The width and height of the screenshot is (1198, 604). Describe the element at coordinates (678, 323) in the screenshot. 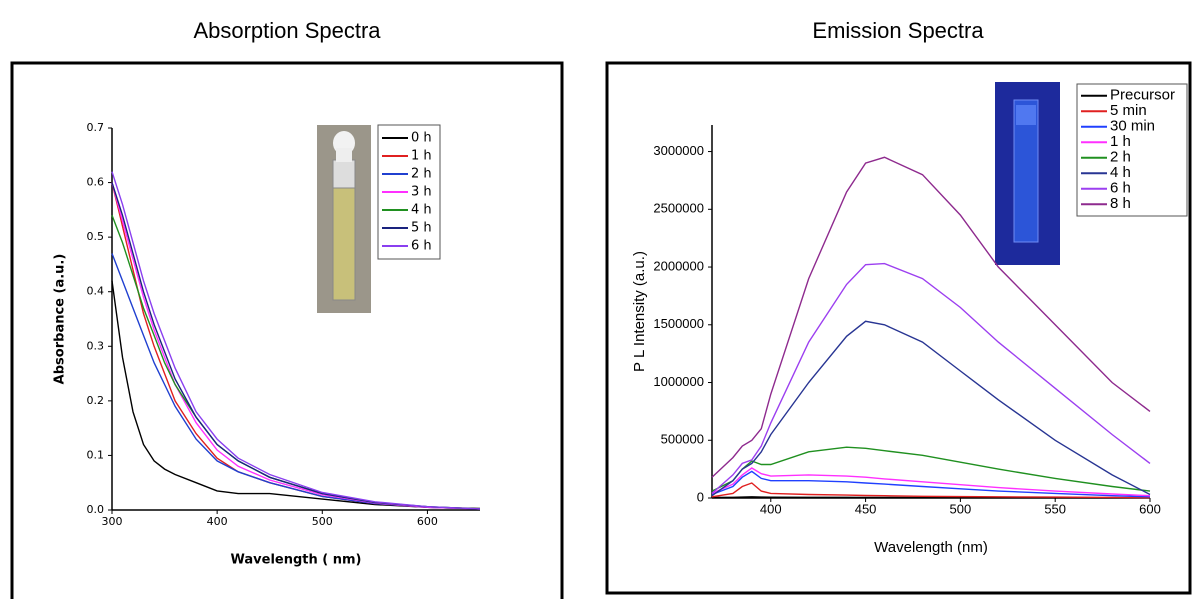

I see `y-tick-label: 1500000` at that location.